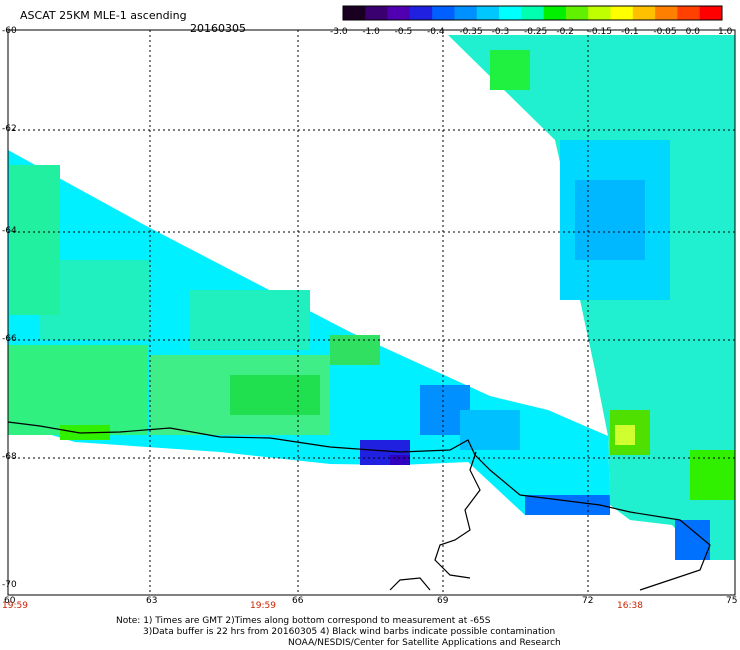 The width and height of the screenshot is (740, 650). I want to click on lon-label: 69, so click(443, 601).